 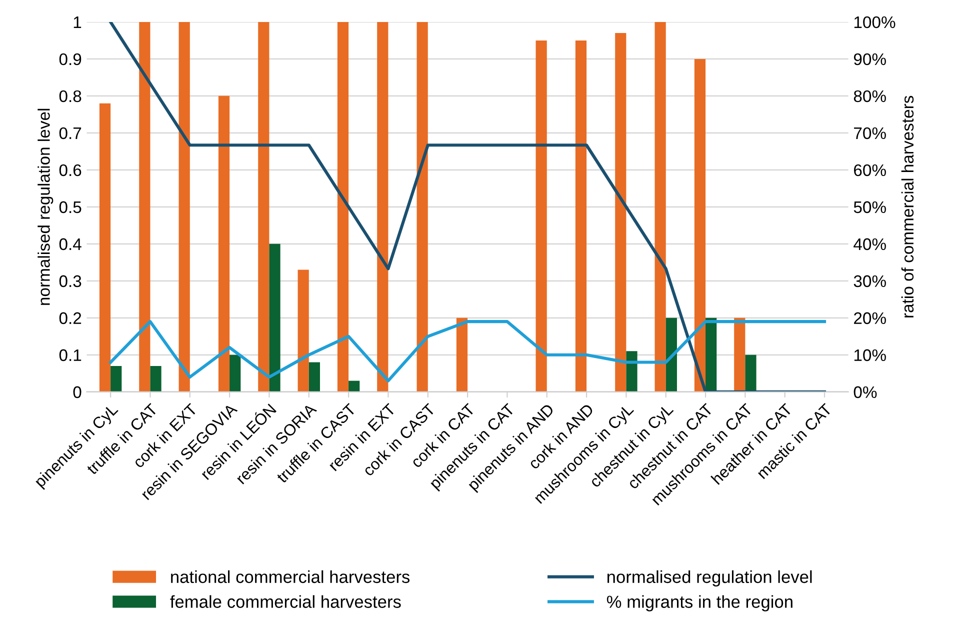 What do you see at coordinates (870, 96) in the screenshot?
I see `y2-tick-label: 80%` at bounding box center [870, 96].